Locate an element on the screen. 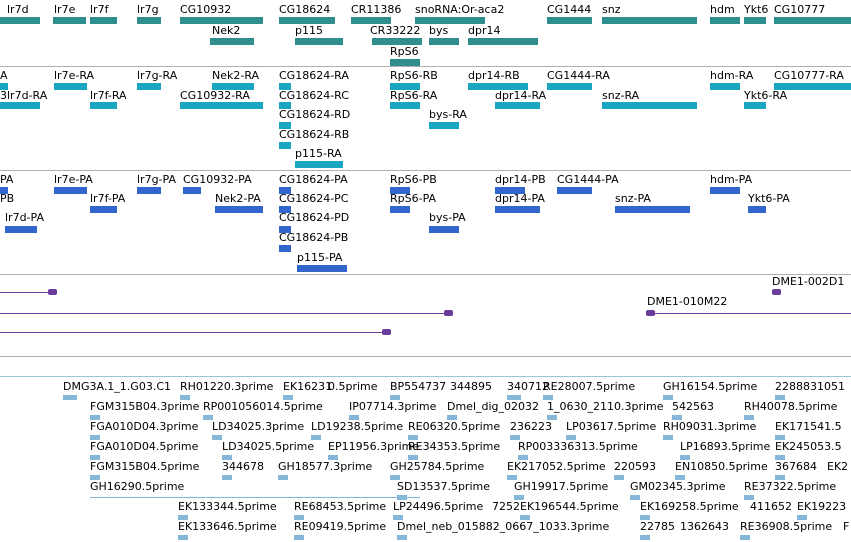 The width and height of the screenshot is (851, 542). protein-label: lr7d-PA is located at coordinates (24, 217).